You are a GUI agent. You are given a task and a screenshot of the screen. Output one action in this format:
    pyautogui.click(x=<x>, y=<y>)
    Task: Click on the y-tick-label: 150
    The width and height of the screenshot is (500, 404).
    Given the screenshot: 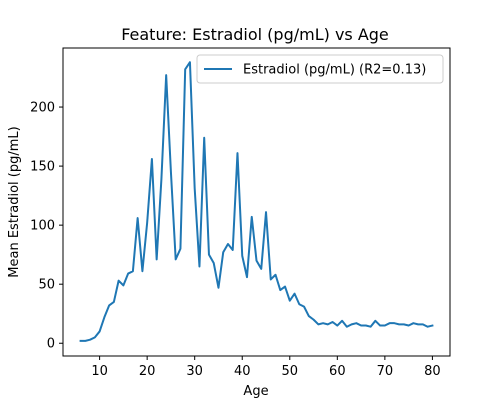 What is the action you would take?
    pyautogui.click(x=42, y=167)
    